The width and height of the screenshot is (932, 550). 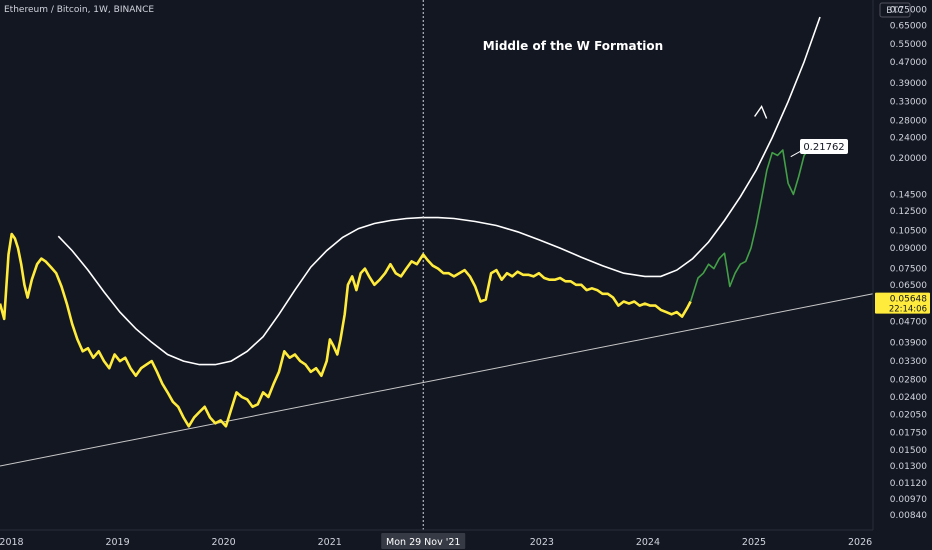 What do you see at coordinates (908, 121) in the screenshot?
I see `y-tick-label: 0.28000` at bounding box center [908, 121].